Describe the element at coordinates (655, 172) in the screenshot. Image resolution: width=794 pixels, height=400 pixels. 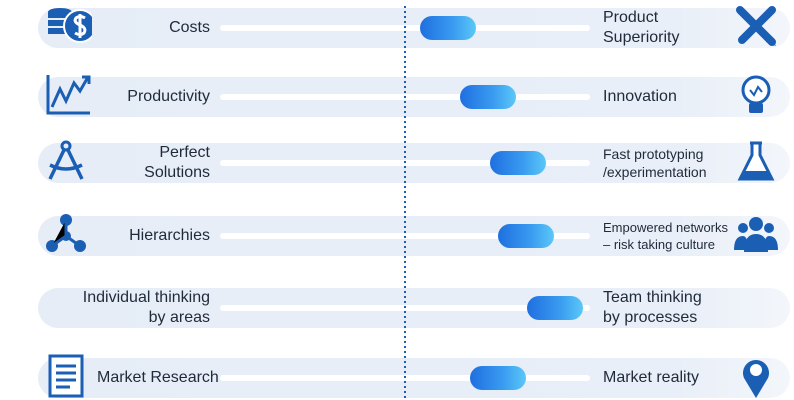
I see `label-line: /experimentation` at that location.